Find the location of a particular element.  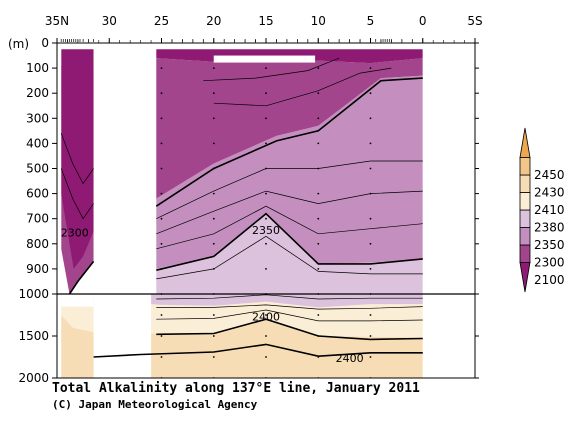

x-tick-label: 5S is located at coordinates (474, 21).